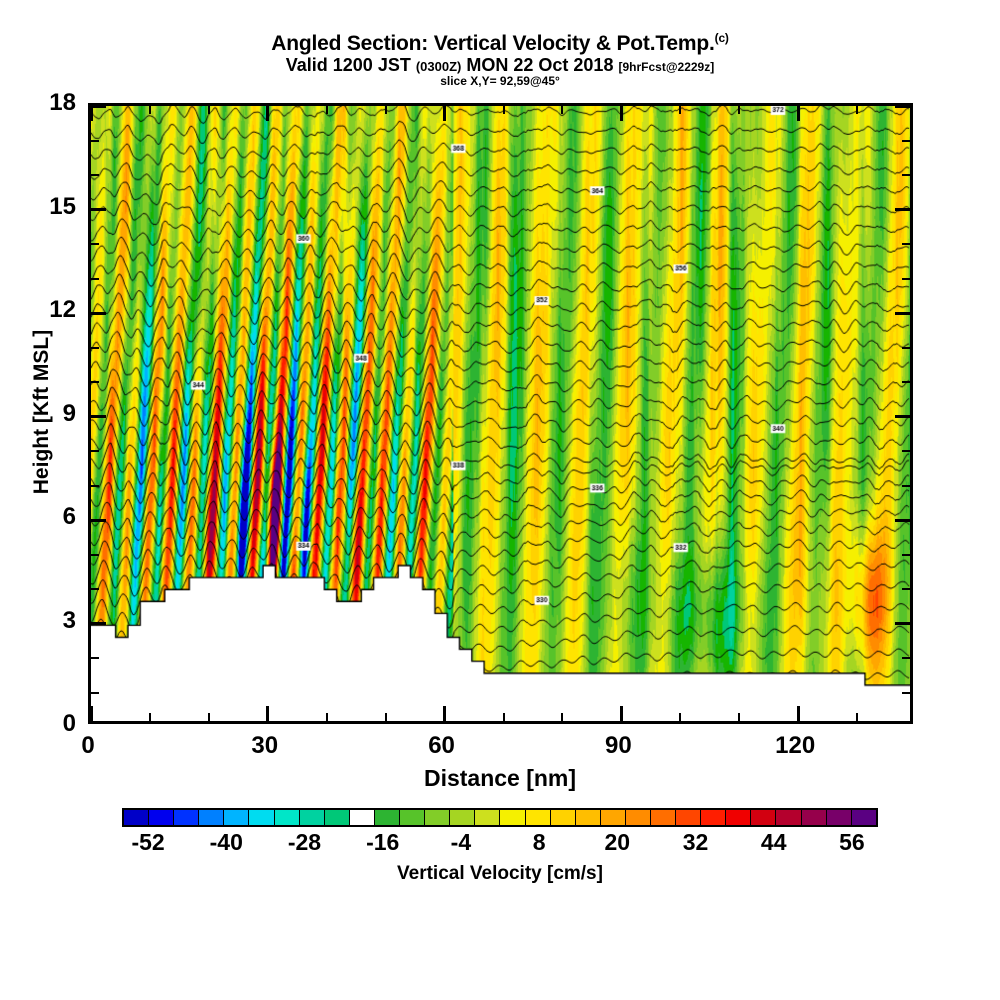  What do you see at coordinates (348, 65) in the screenshot?
I see `valid-time-text: Valid 1200 JST` at bounding box center [348, 65].